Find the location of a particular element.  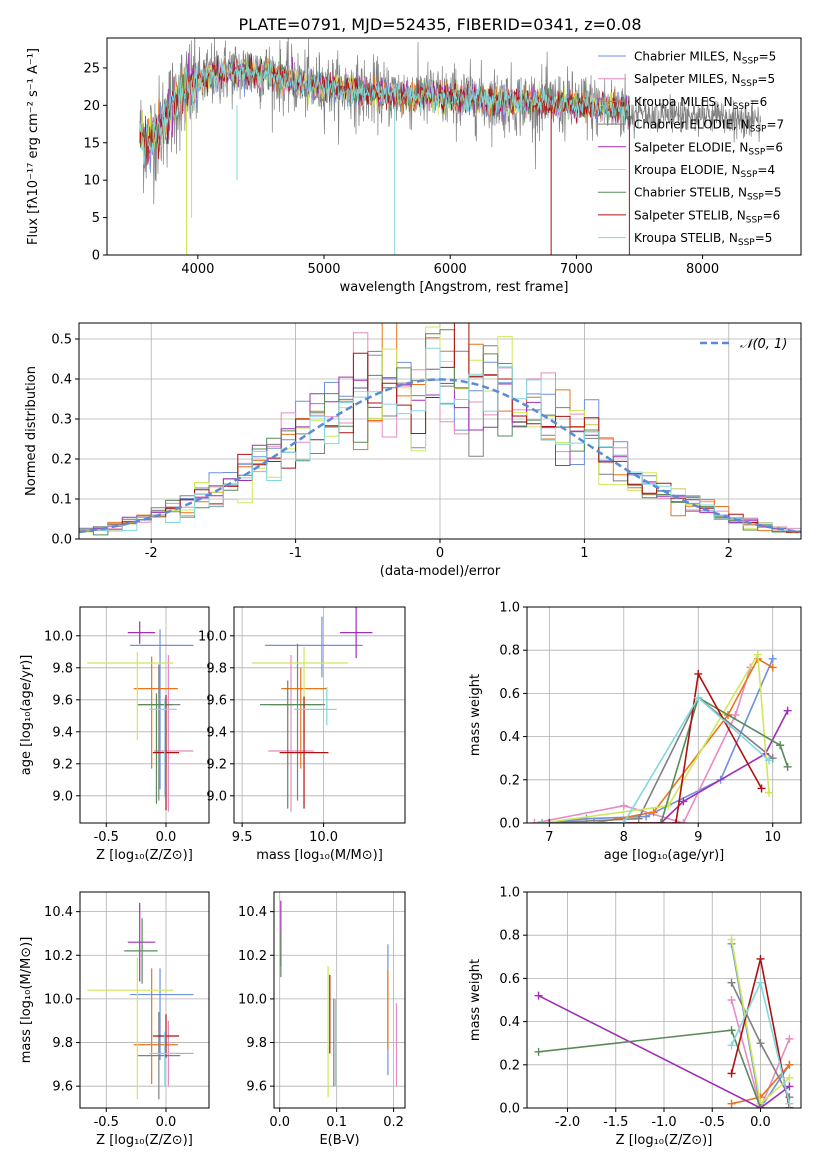

x-tick-label: 8000 is located at coordinates (702, 269).